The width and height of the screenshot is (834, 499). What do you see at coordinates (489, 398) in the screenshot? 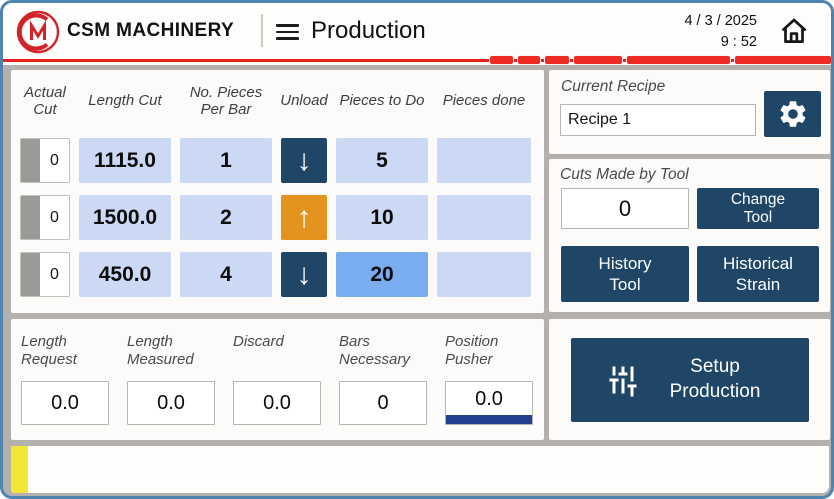
I see `position-pusher-number: 0.0` at bounding box center [489, 398].